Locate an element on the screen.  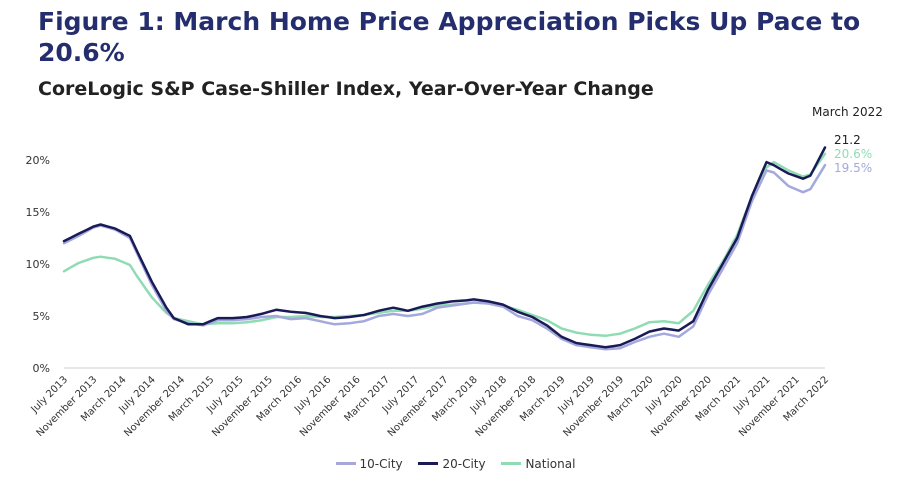
legend-label-10-city: 10-City is located at coordinates (381, 463).